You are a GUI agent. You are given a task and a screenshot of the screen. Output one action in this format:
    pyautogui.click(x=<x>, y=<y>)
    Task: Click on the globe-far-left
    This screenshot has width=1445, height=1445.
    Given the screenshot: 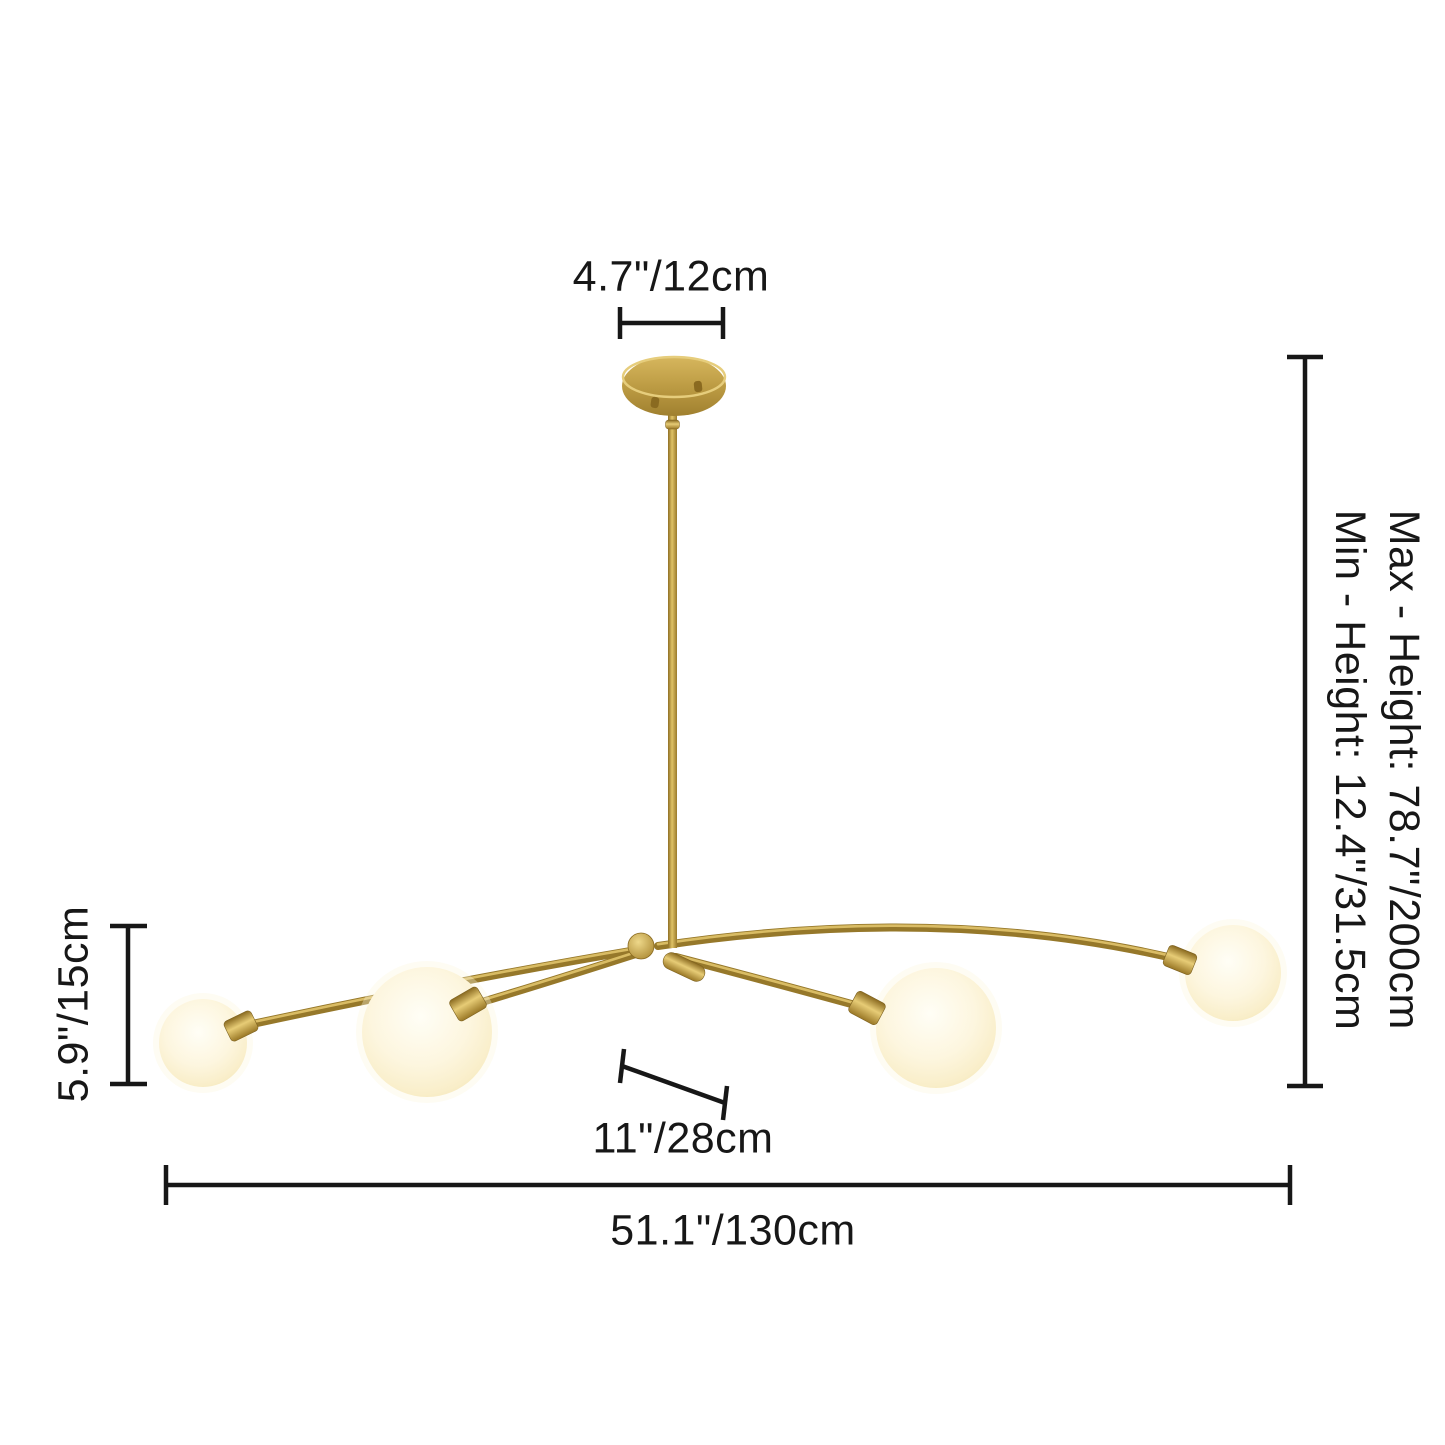 What is the action you would take?
    pyautogui.click(x=203, y=1043)
    